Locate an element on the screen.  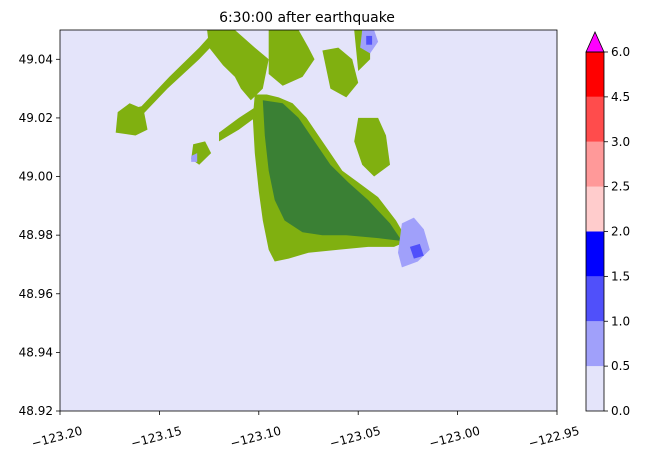
colorbar: 0.0 0.5 1.0 1.5 2.0 2.5 3.0 4.5 6.0 is located at coordinates (607, 224).